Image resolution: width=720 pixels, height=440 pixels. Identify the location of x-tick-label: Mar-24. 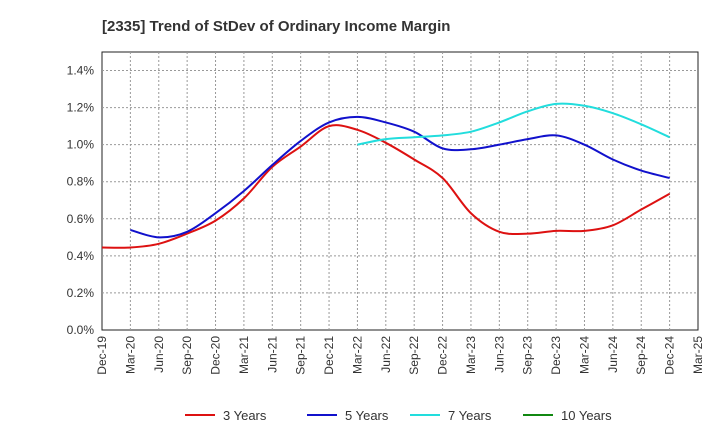
(584, 355).